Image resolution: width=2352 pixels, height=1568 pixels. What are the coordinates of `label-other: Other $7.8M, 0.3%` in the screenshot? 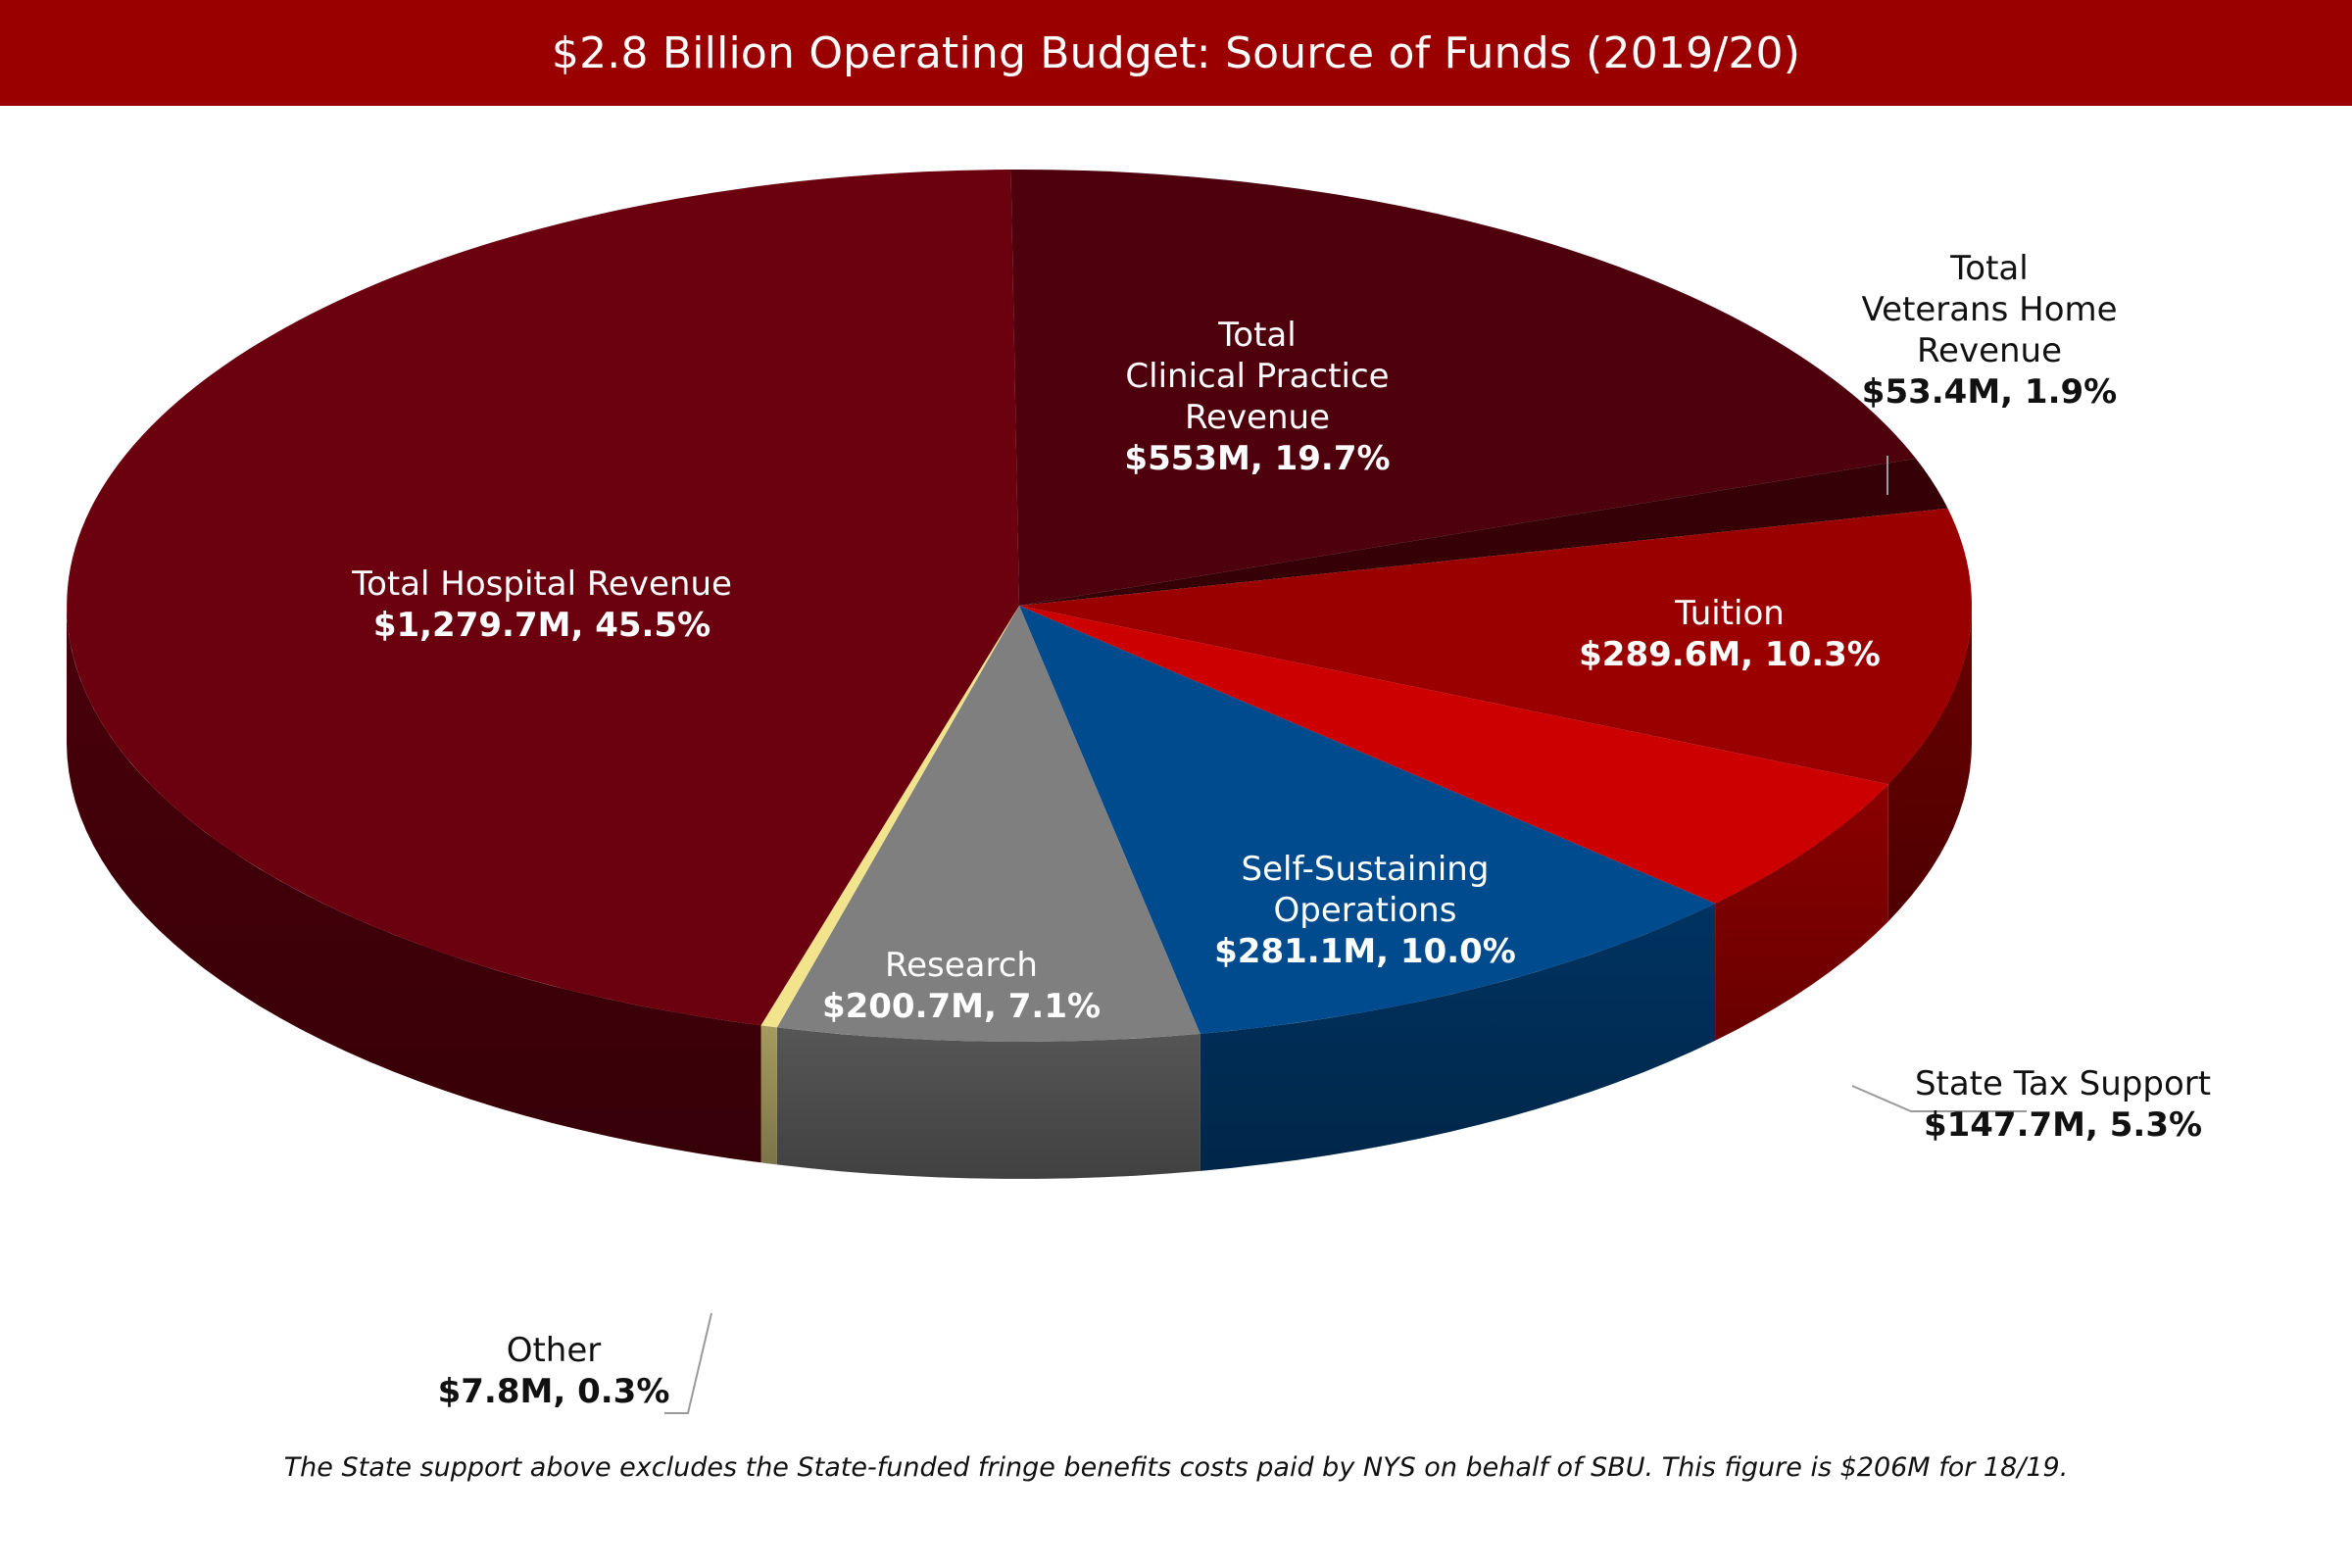 It's located at (554, 1371).